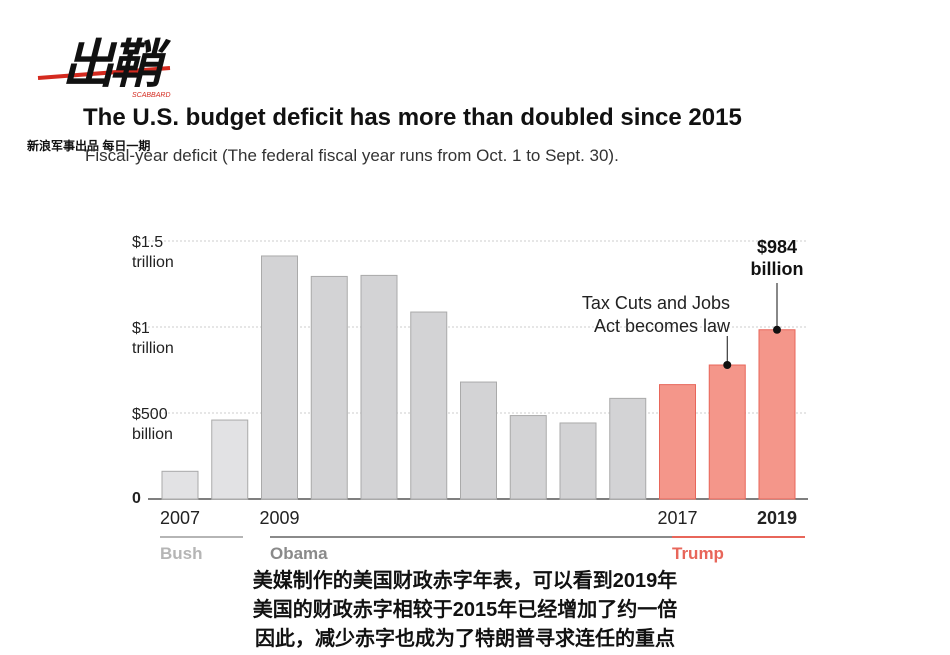 Image resolution: width=950 pixels, height=655 pixels. What do you see at coordinates (112, 65) in the screenshot?
I see `logo: 出鞘` at bounding box center [112, 65].